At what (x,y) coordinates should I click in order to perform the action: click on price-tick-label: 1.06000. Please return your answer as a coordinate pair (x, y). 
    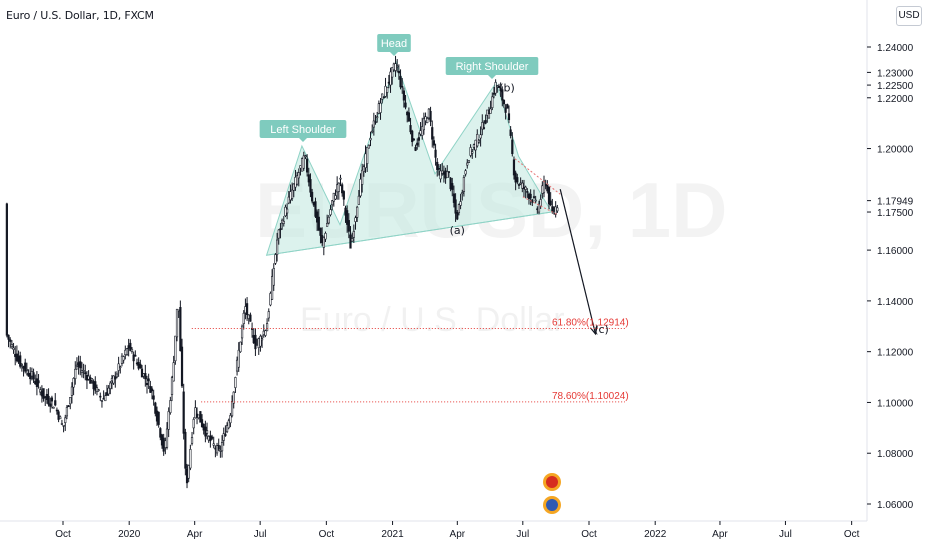
    Looking at the image, I should click on (895, 505).